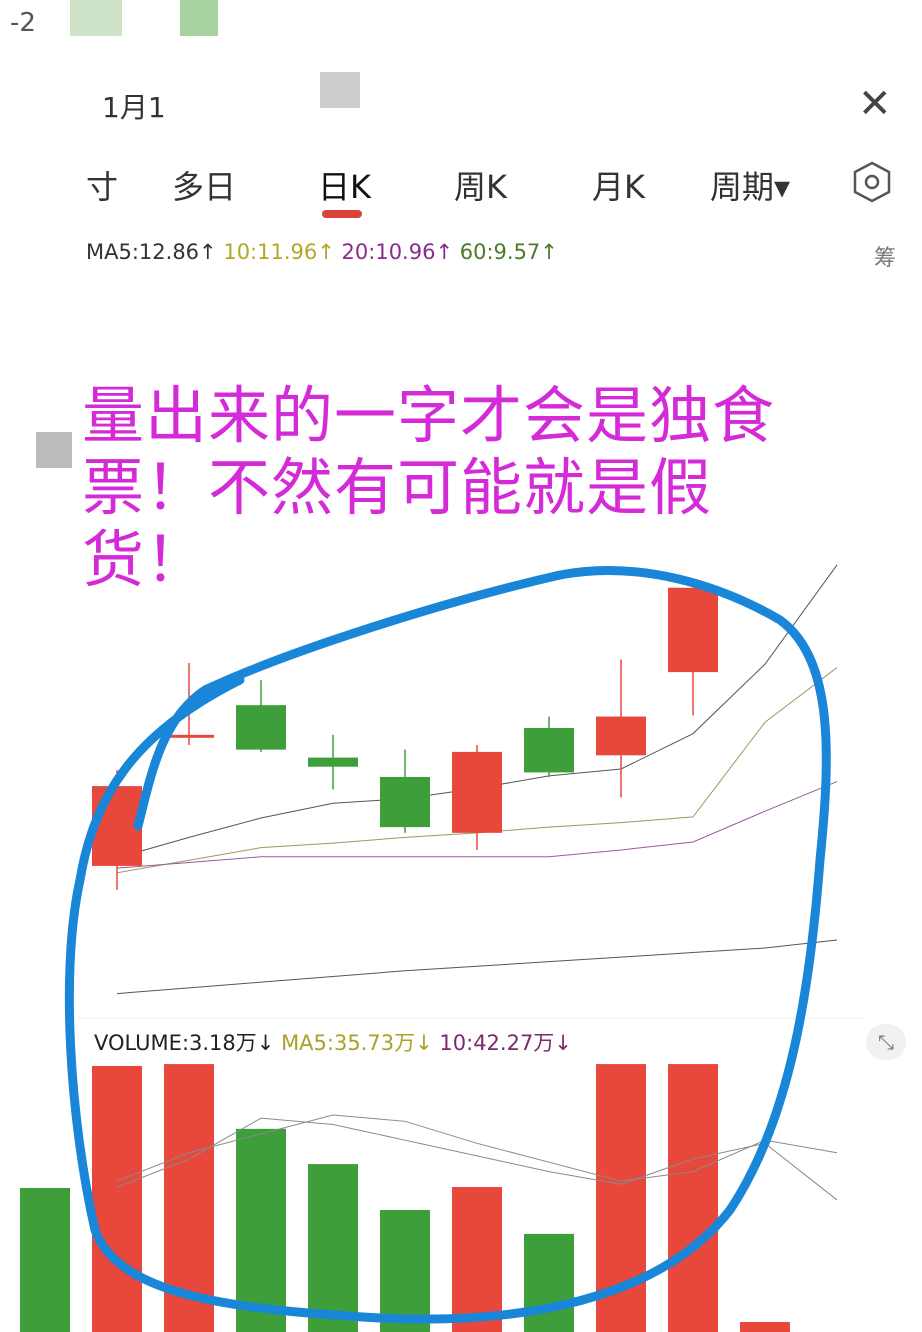 The image size is (922, 1332). What do you see at coordinates (885, 258) in the screenshot?
I see `chip-distribution-button: 筹` at bounding box center [885, 258].